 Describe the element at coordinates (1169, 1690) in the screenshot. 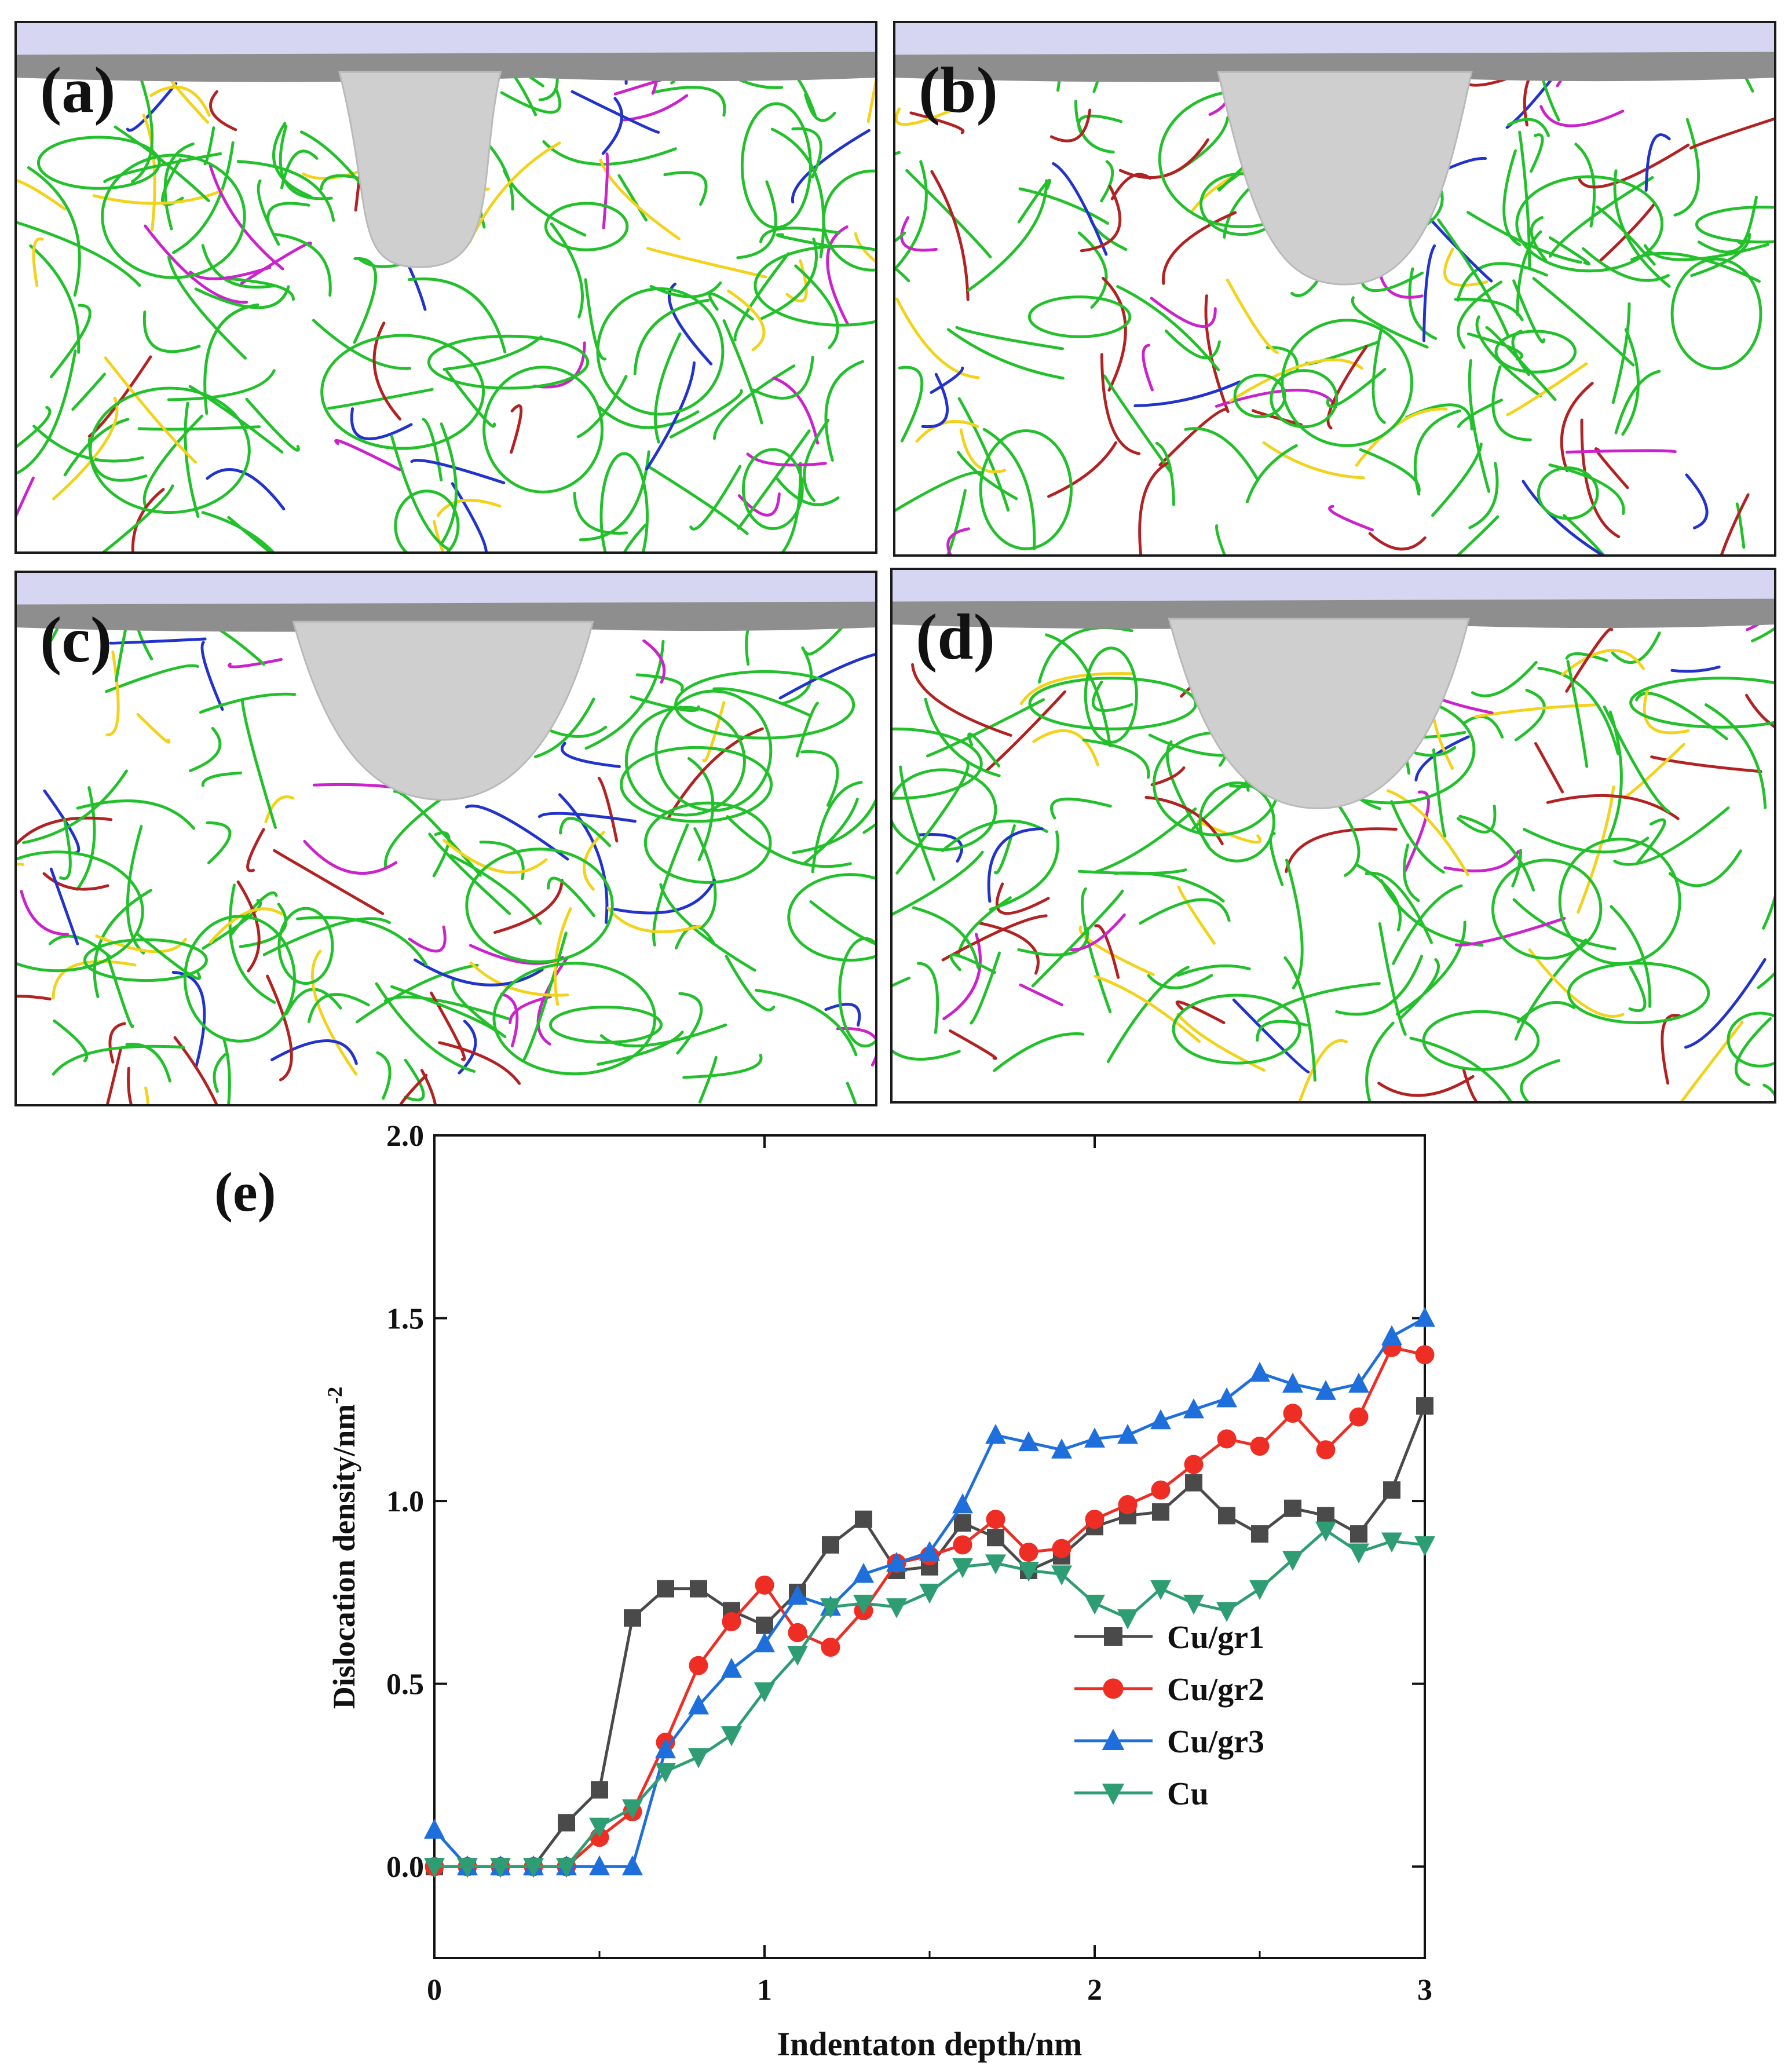

I see `legend-item: Cu/gr2` at that location.